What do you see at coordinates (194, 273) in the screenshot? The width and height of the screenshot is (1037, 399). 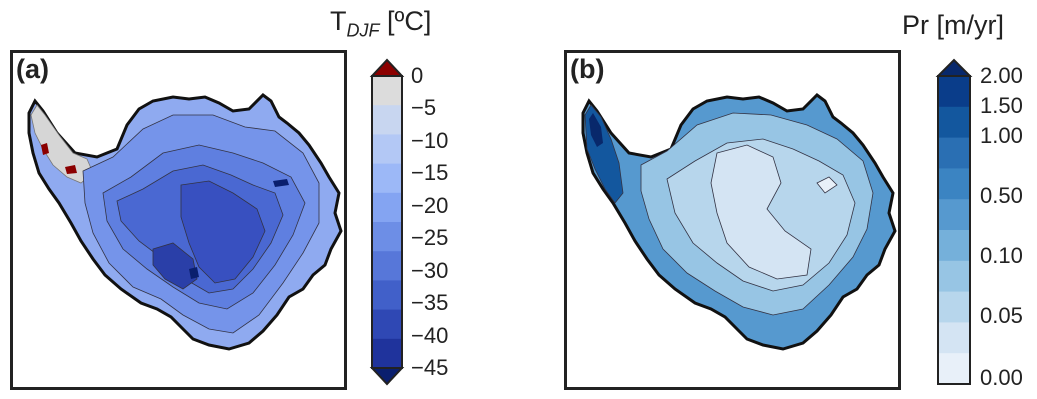 I see `coldest-spot` at bounding box center [194, 273].